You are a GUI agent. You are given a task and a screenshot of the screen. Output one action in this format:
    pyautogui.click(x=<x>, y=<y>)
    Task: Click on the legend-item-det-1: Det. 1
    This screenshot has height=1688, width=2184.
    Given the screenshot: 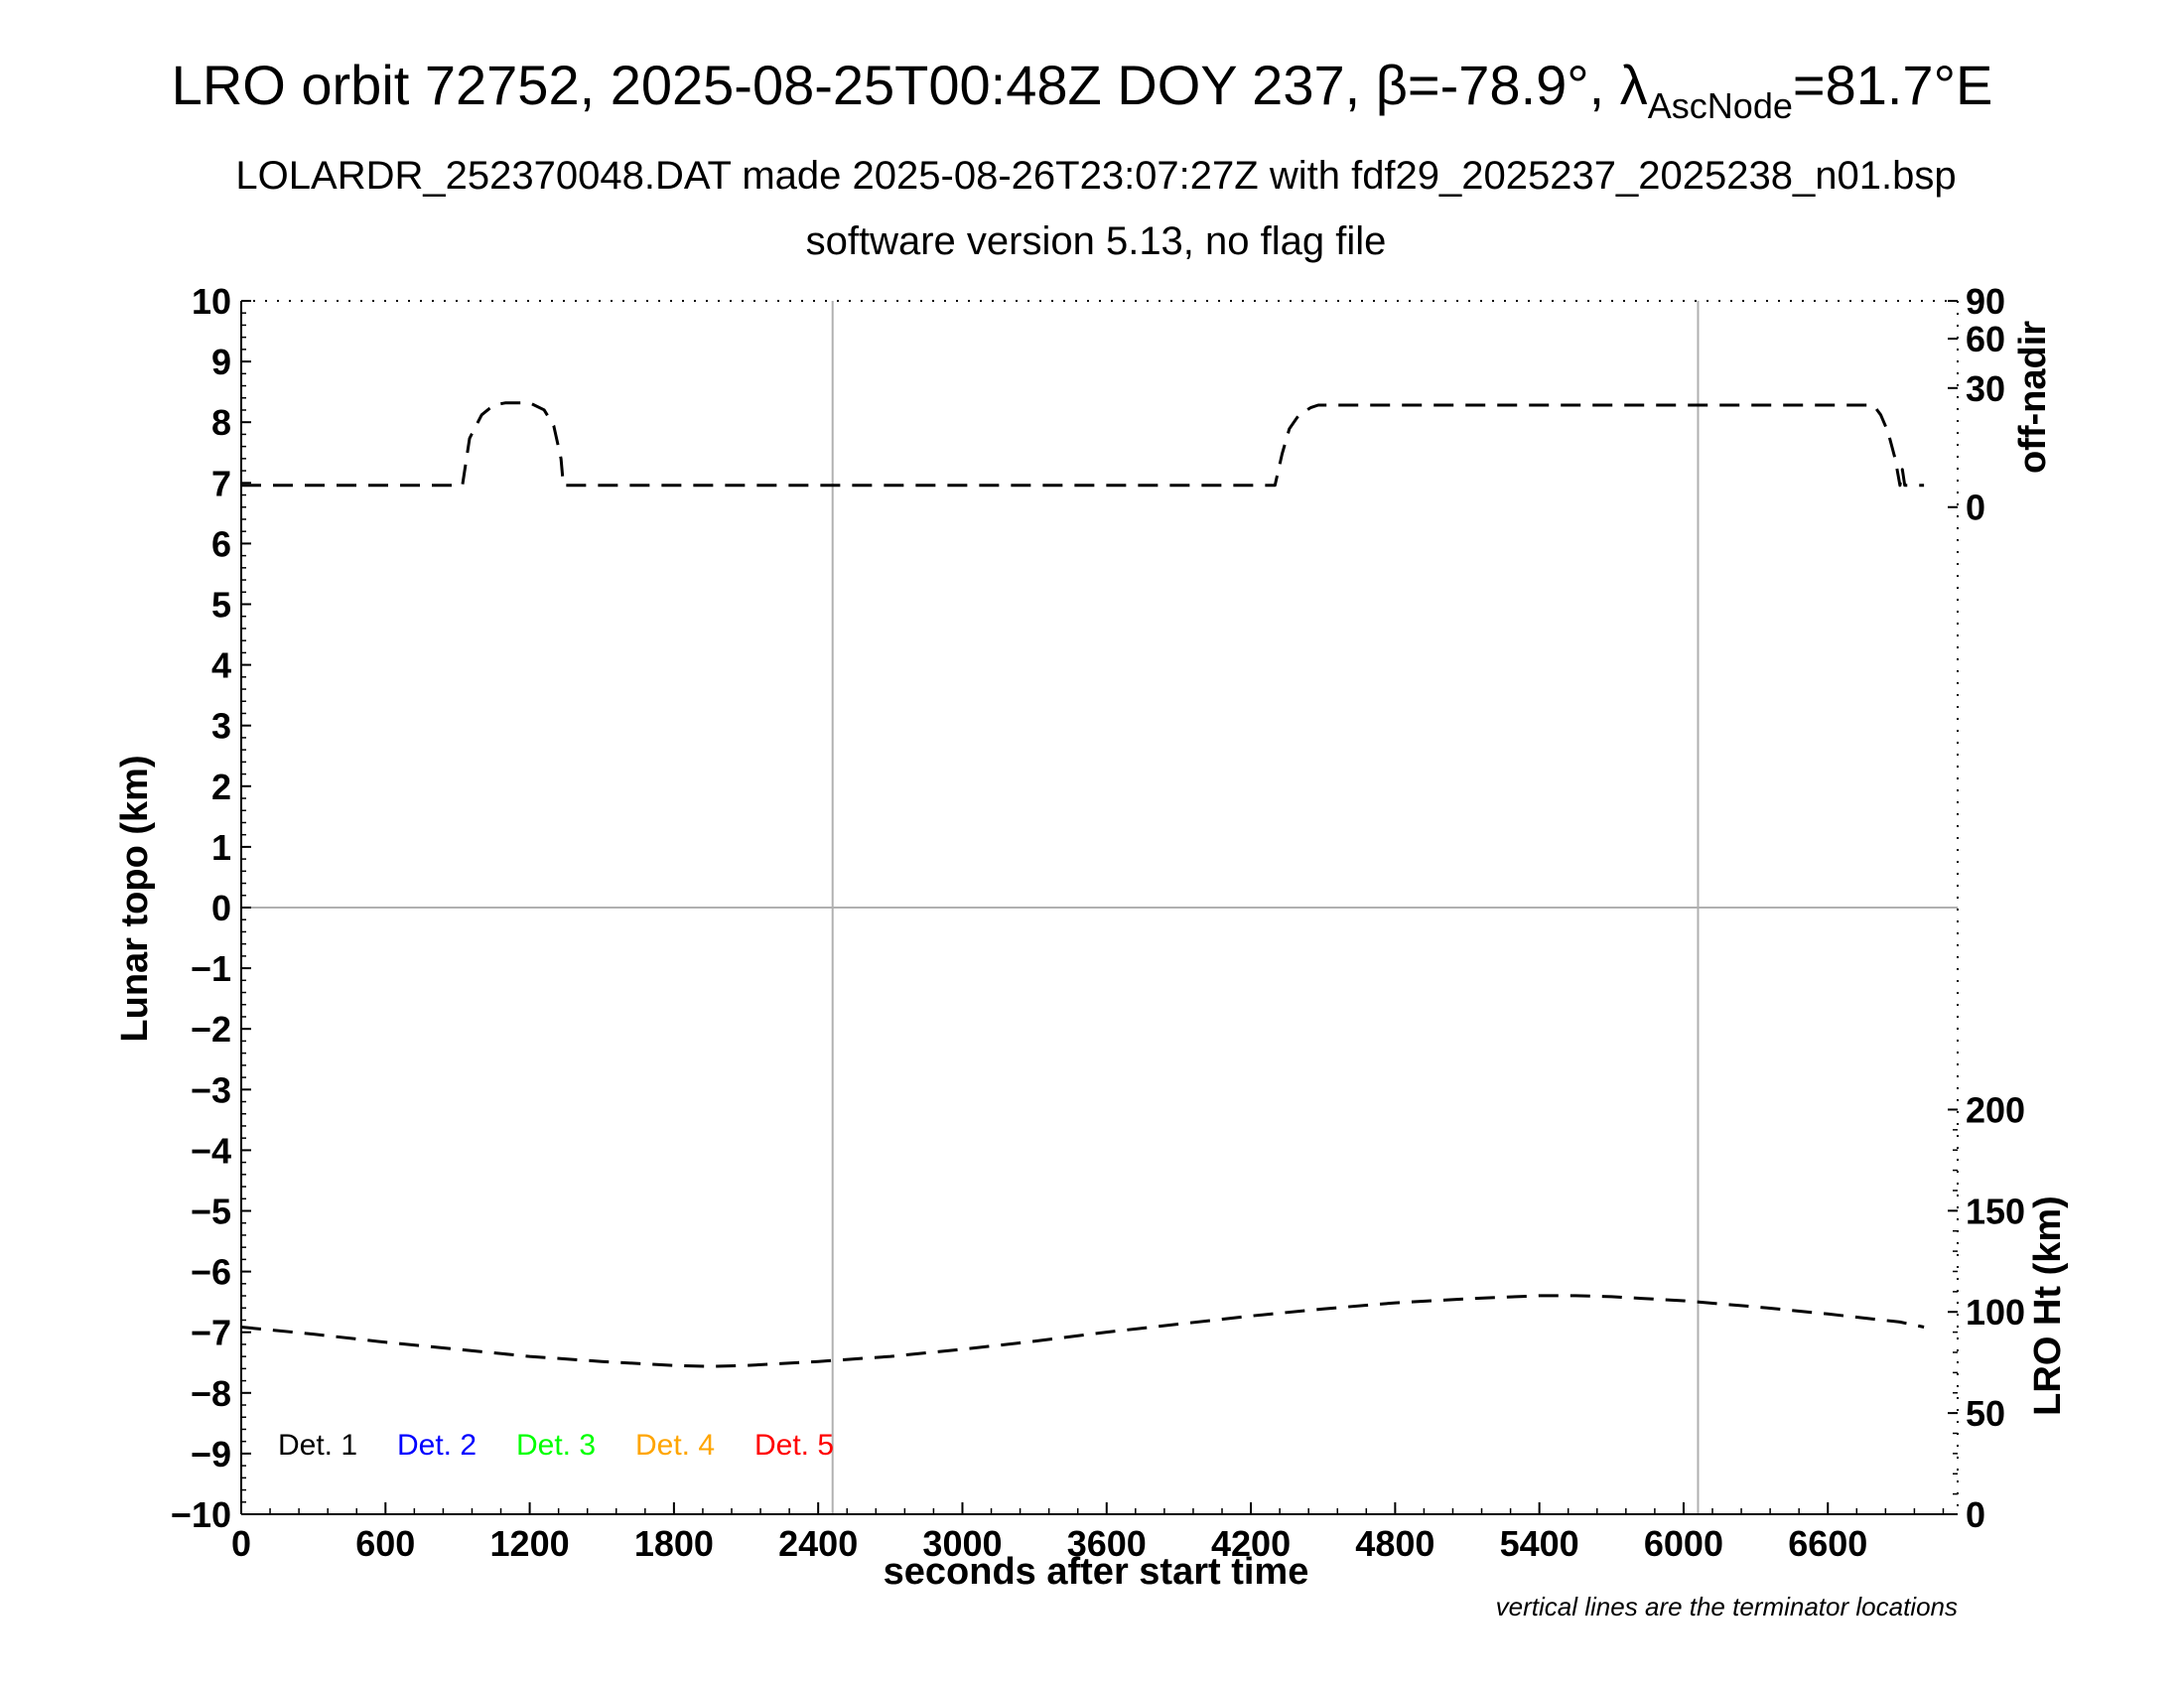 What is the action you would take?
    pyautogui.click(x=317, y=1445)
    